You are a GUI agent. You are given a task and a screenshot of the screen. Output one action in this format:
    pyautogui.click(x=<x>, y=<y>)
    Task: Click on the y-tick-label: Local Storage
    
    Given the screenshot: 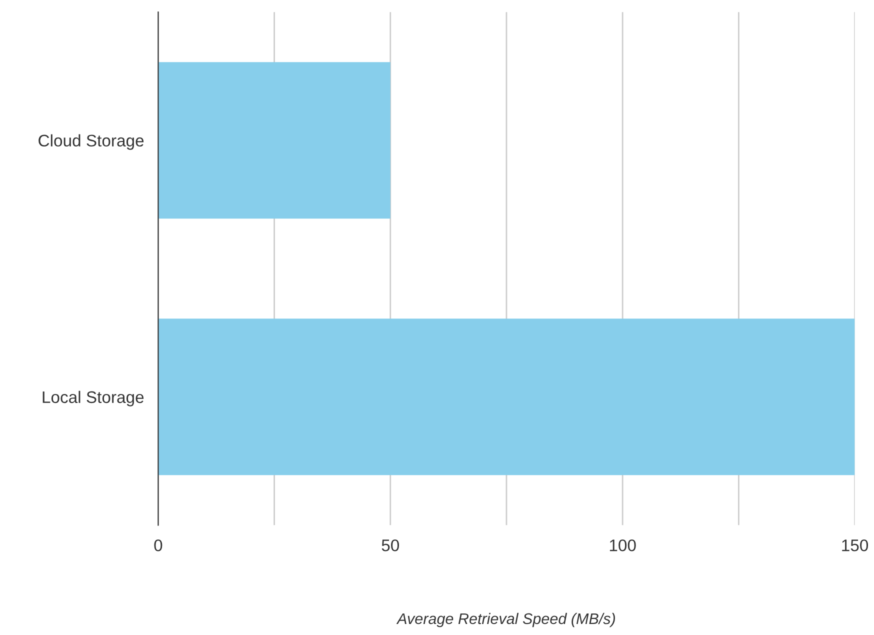 What is the action you would take?
    pyautogui.click(x=93, y=398)
    